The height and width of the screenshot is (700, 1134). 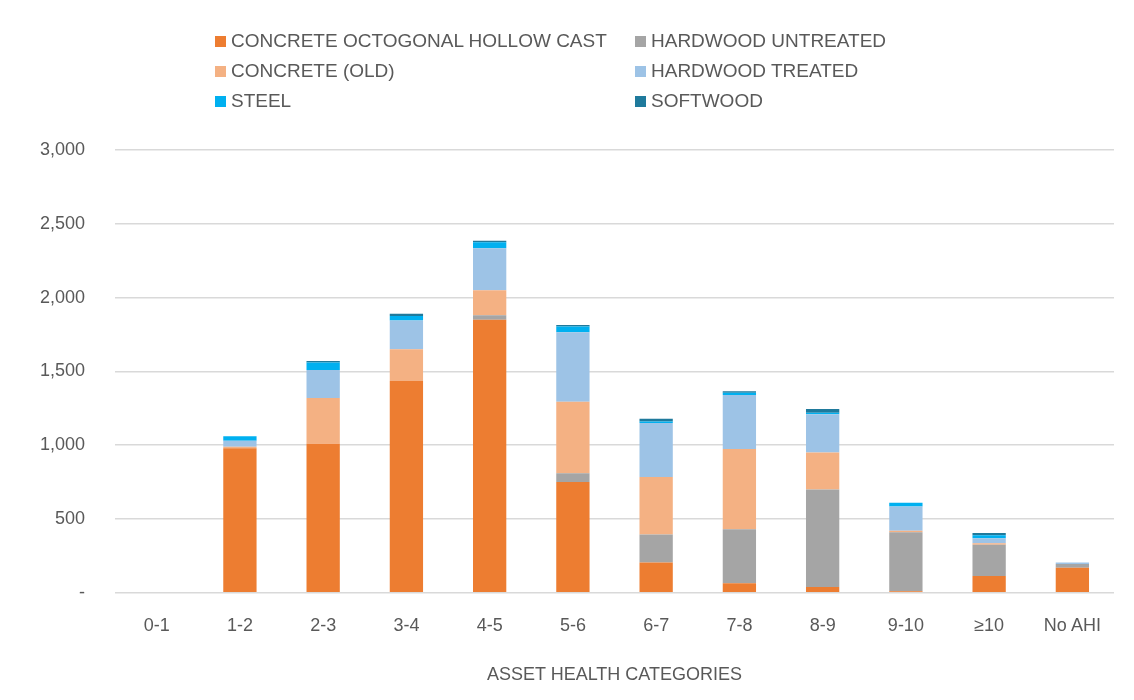 I want to click on x-tick-label: ≥10, so click(x=989, y=624).